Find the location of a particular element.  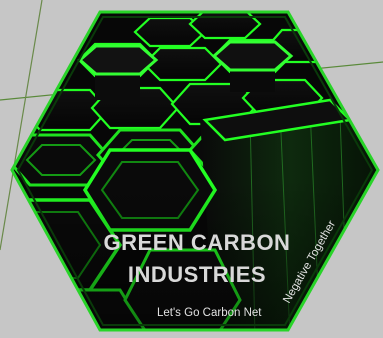

brand-name-line1: GREEN CARBON is located at coordinates (197, 242).